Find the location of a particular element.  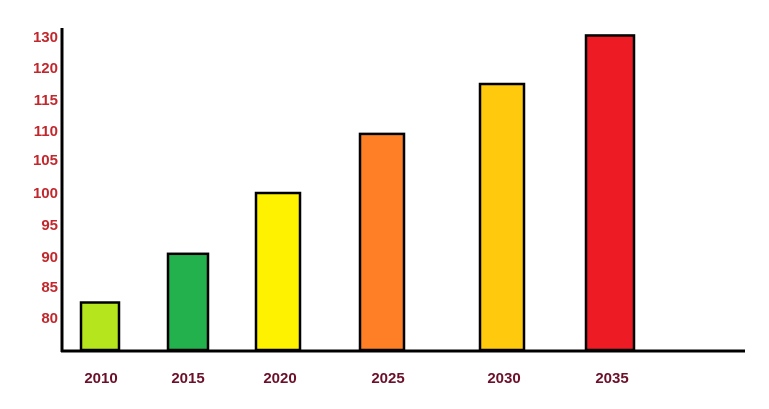

y-tick-label: 100 is located at coordinates (45, 193).